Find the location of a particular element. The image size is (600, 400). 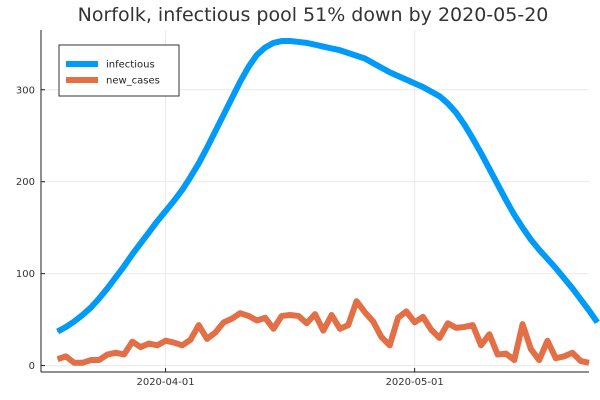

y-tick-label: 0 is located at coordinates (32, 366).